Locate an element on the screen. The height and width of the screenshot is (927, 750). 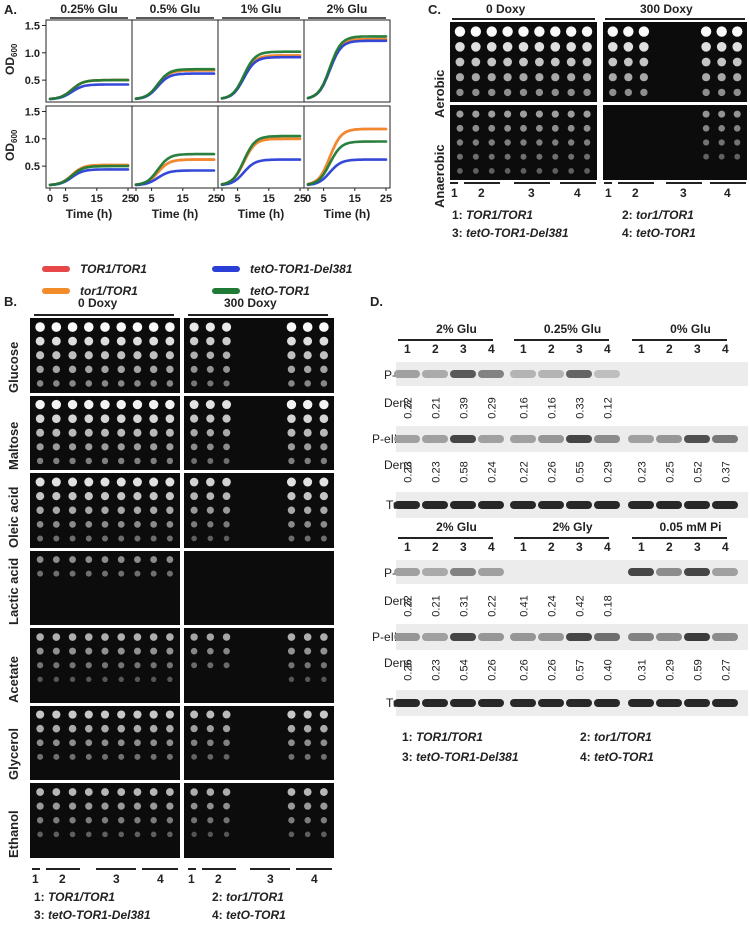
x-tick-label: 25 is located at coordinates (214, 199).